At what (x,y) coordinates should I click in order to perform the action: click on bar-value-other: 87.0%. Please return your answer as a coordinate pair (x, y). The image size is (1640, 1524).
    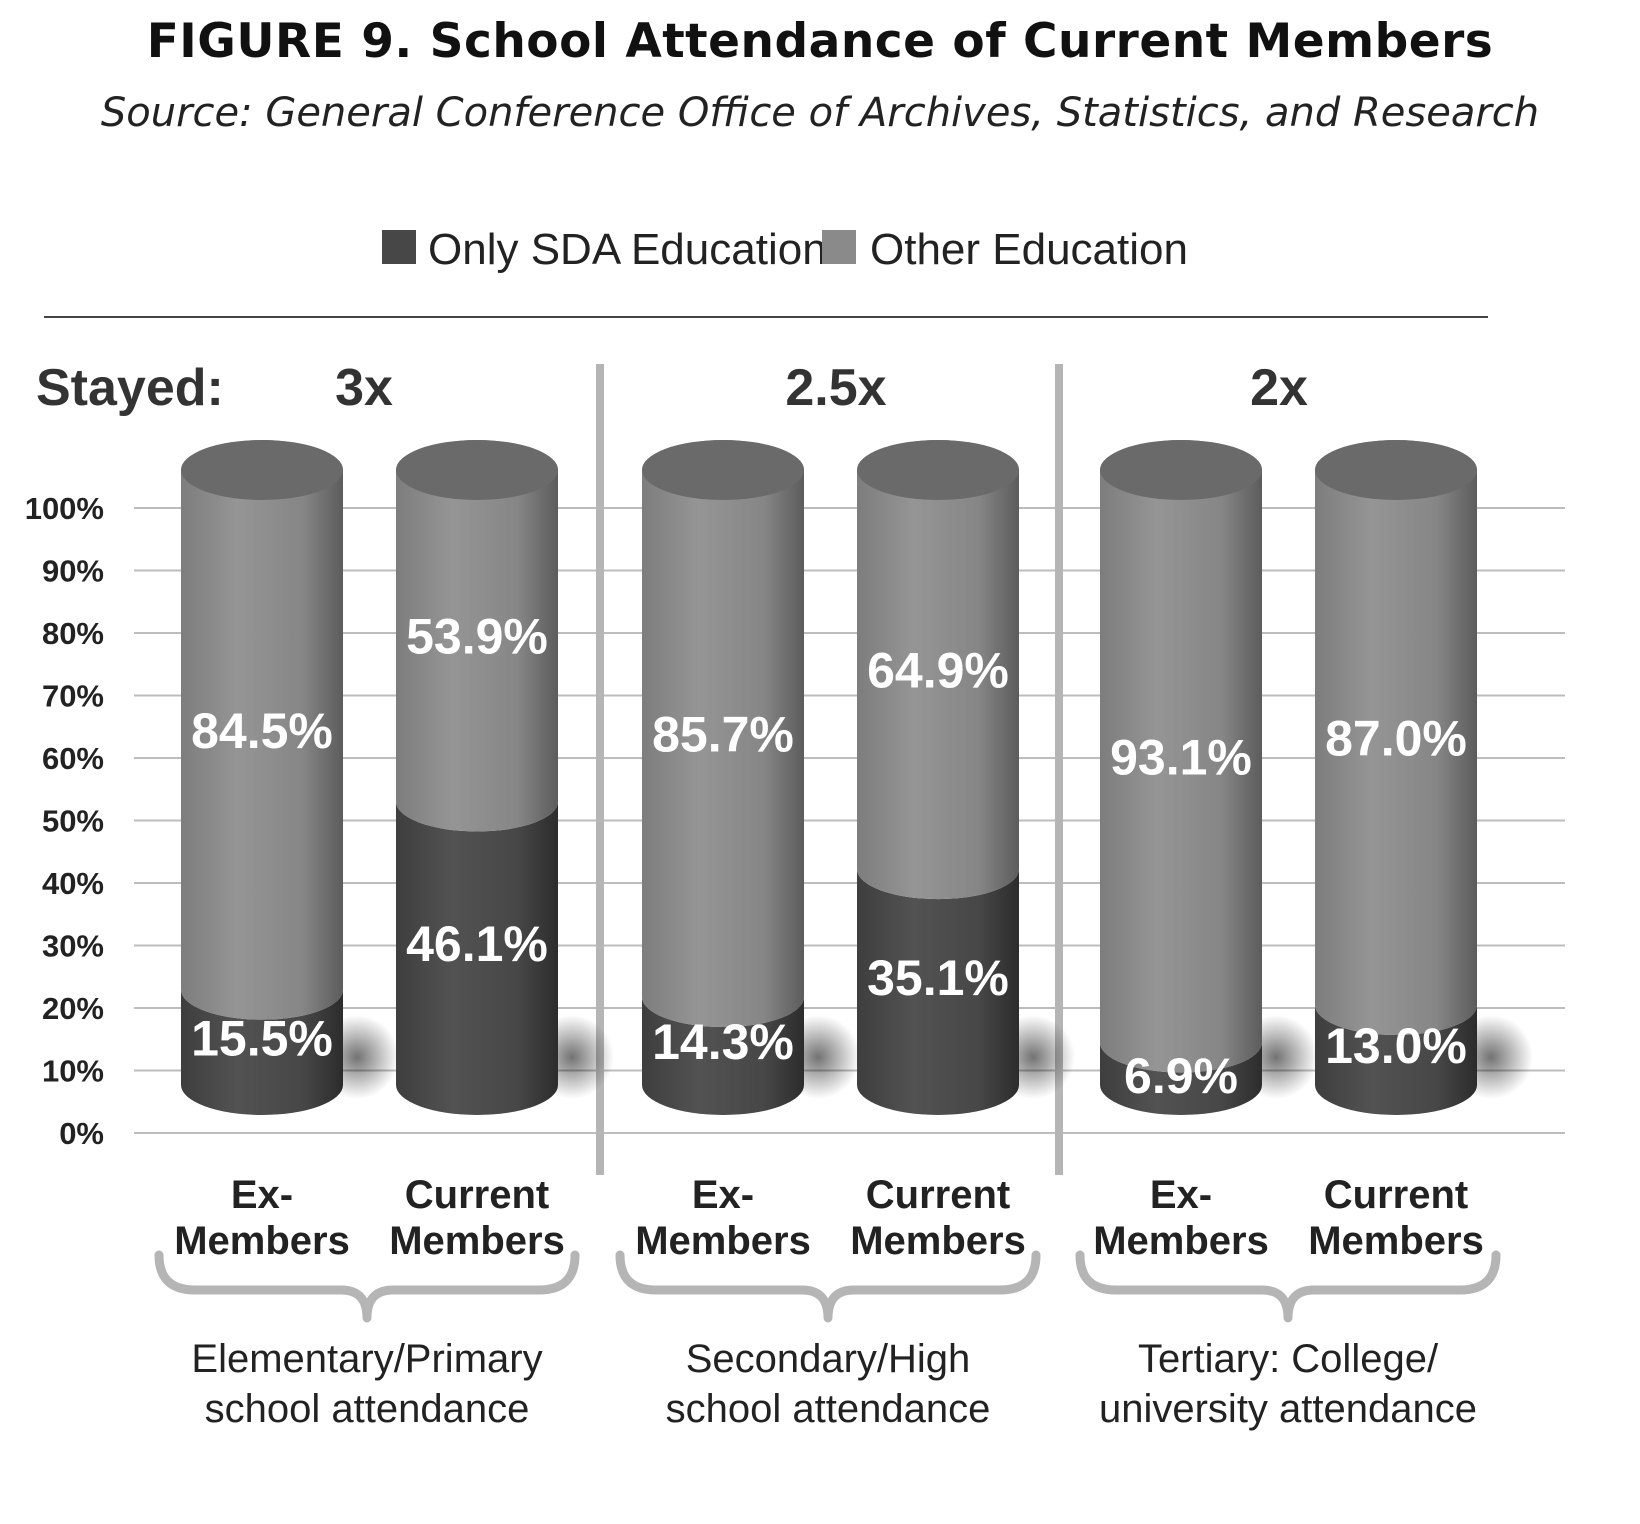
    Looking at the image, I should click on (1396, 739).